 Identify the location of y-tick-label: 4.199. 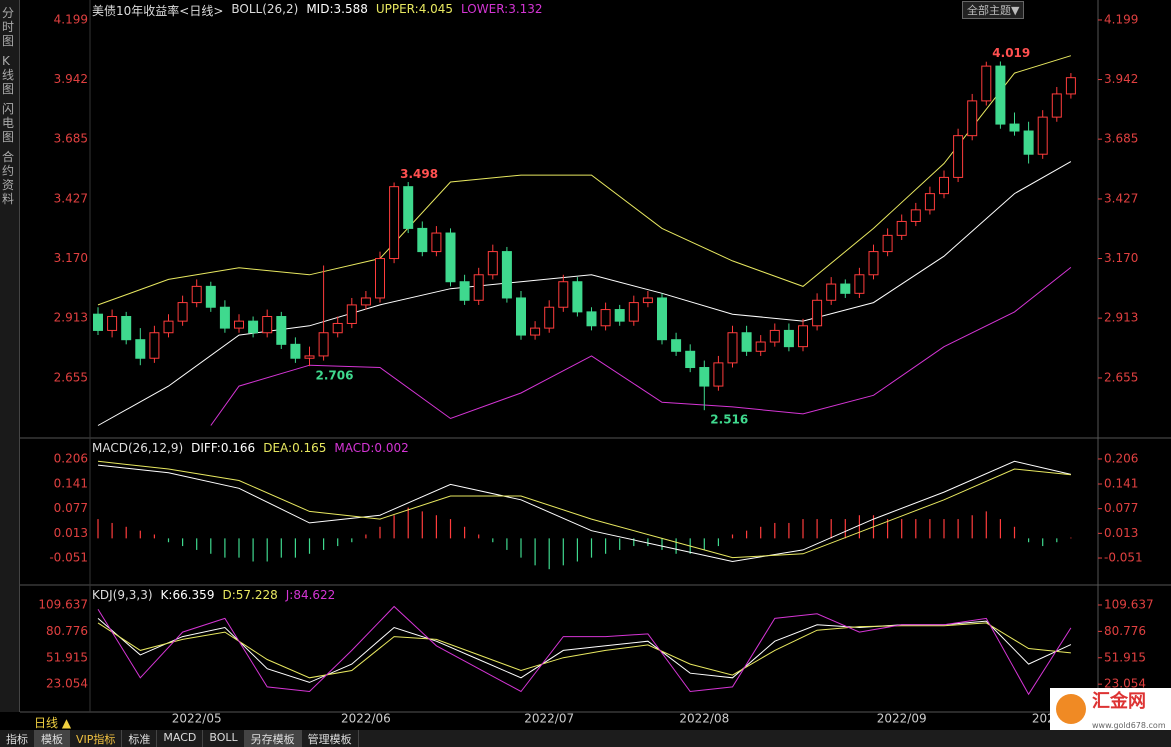
(71, 19).